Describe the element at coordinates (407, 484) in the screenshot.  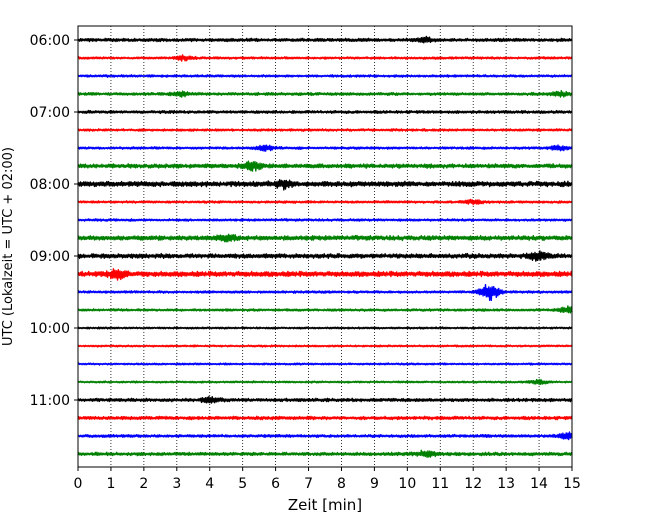
I see `x-tick-label: 10` at that location.